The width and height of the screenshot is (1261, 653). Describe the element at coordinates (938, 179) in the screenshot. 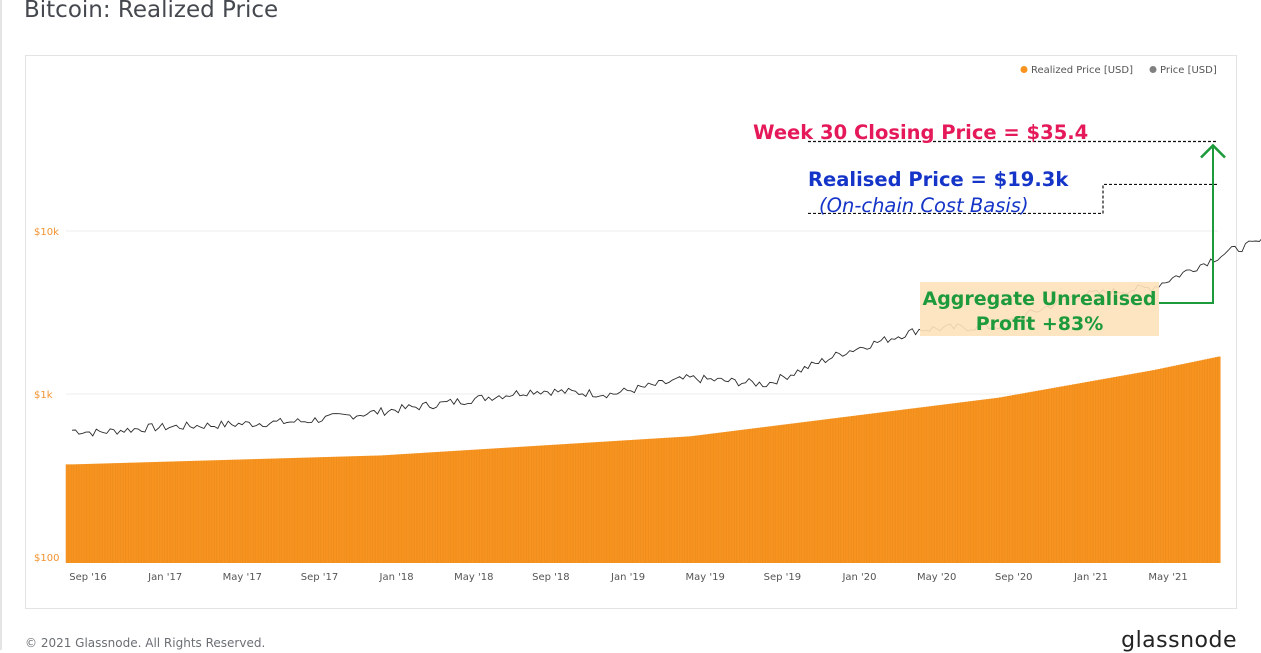

I see `realised-price-annotation: Realised Price = $19.3k` at that location.